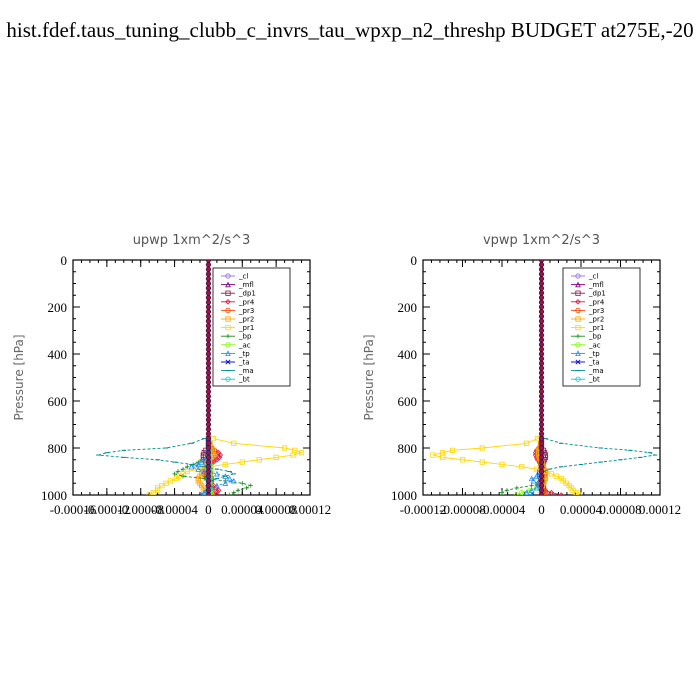  What do you see at coordinates (192, 240) in the screenshot?
I see `panel-title: upwp 1xm^2/s^3` at bounding box center [192, 240].